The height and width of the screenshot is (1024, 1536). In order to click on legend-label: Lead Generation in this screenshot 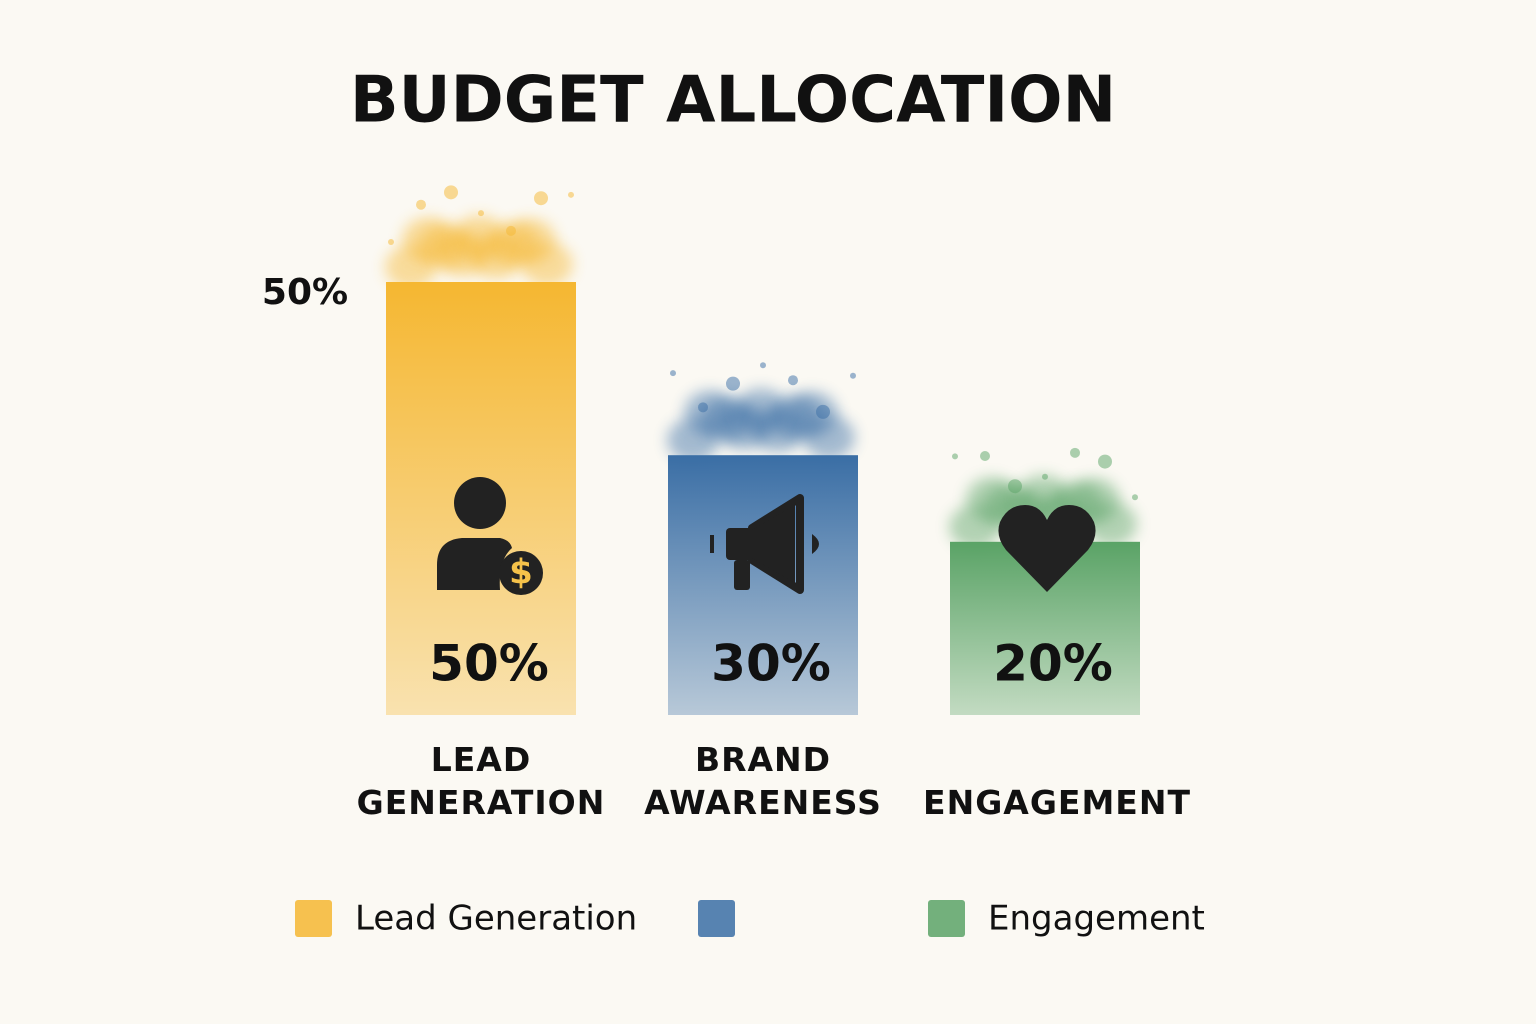, I will do `click(496, 919)`.